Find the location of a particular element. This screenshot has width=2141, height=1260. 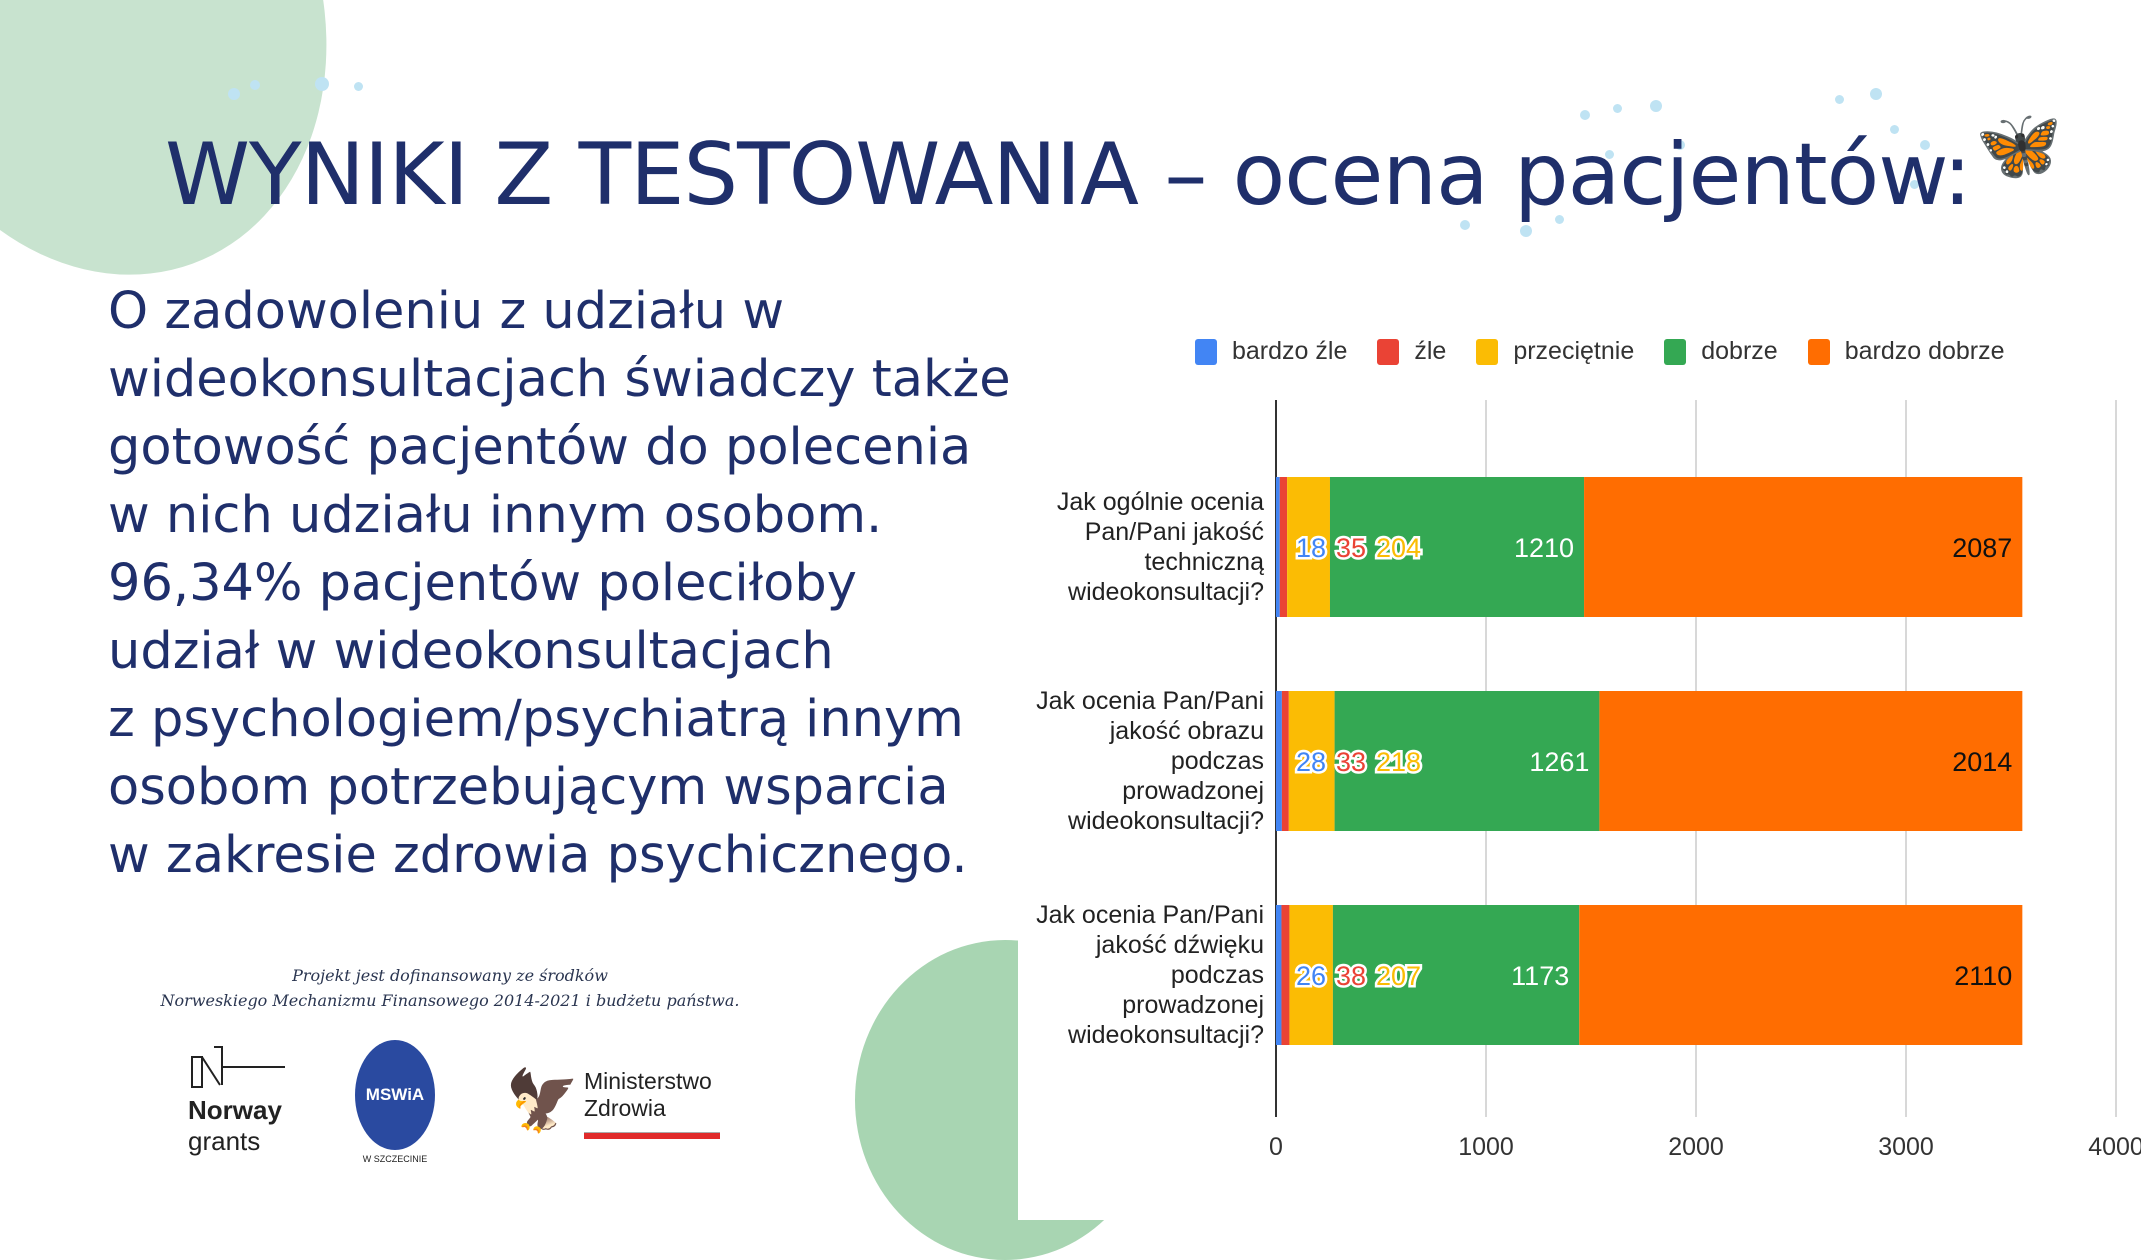

category-label-line: jakość dźwięku is located at coordinates (1179, 945).